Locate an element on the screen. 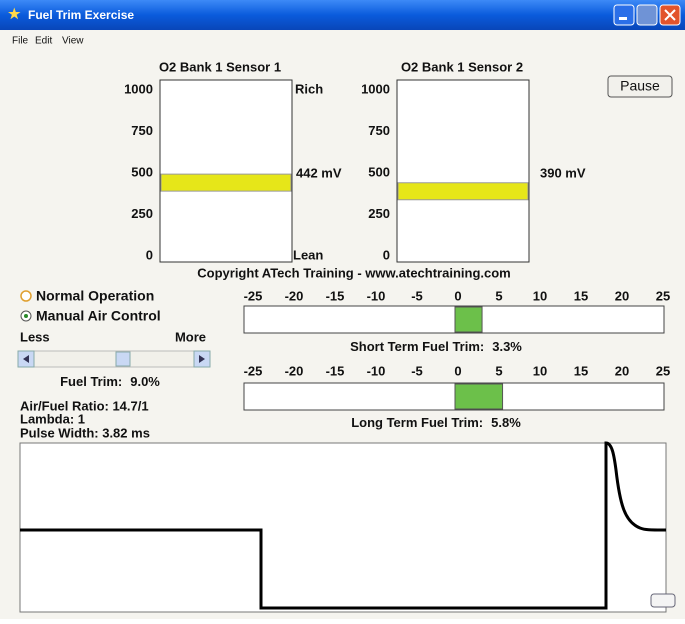 This screenshot has height=624, width=685. window-title: Fuel Trim Exercise is located at coordinates (81, 15).